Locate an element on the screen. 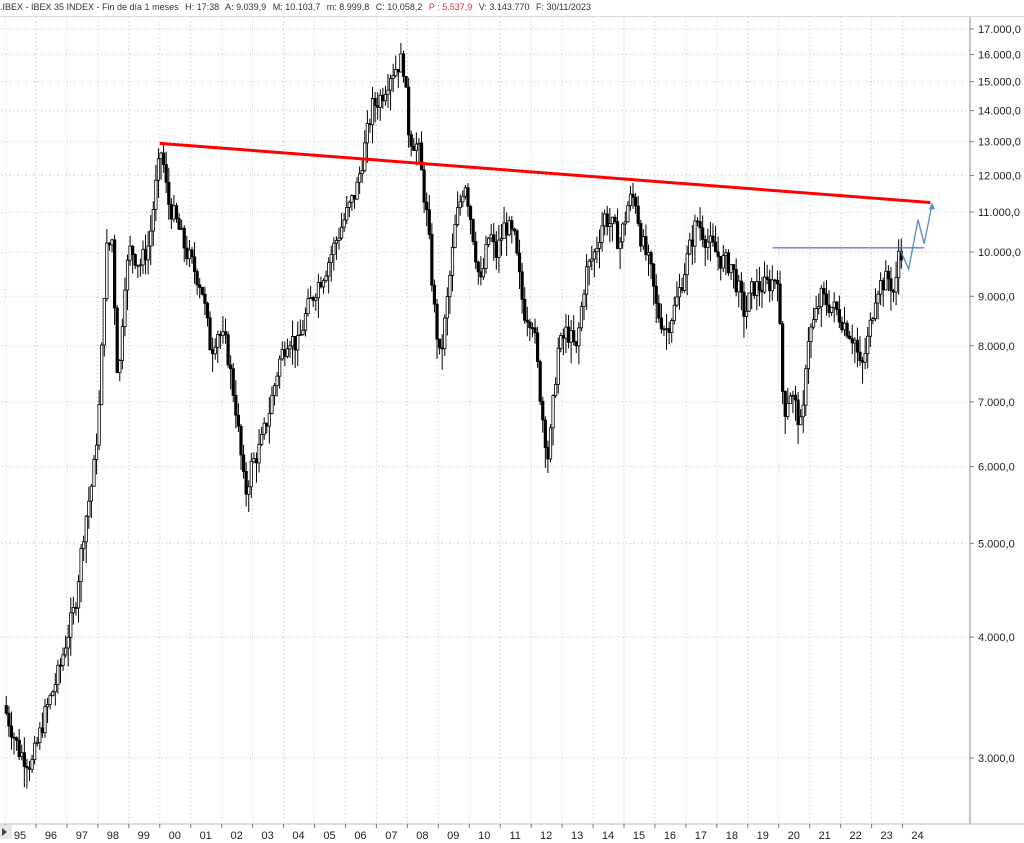 The image size is (1024, 843). x-tick-label: 95 is located at coordinates (20, 836).